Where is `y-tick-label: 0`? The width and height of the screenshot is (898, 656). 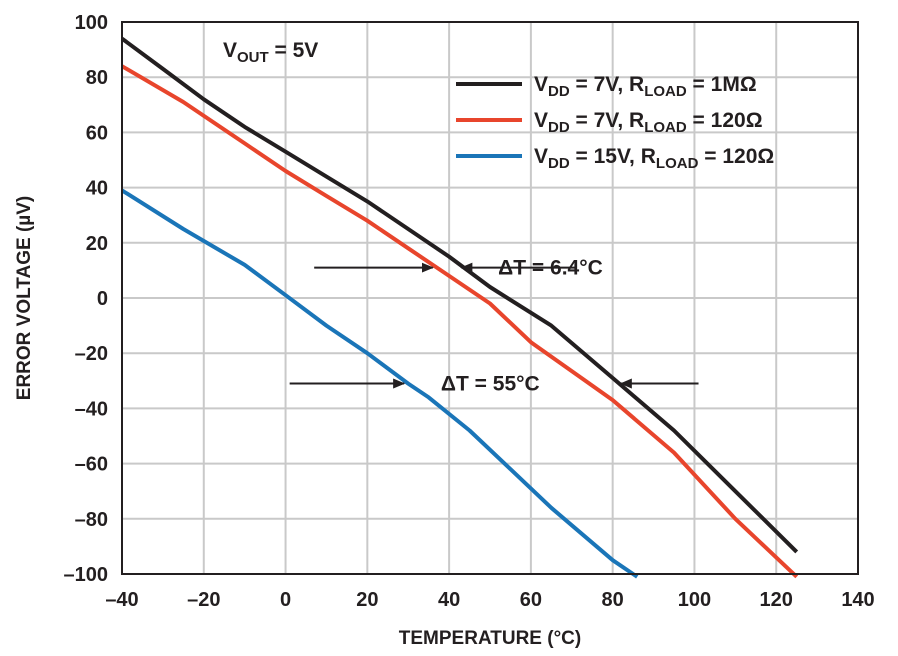
y-tick-label: 0 is located at coordinates (102, 299).